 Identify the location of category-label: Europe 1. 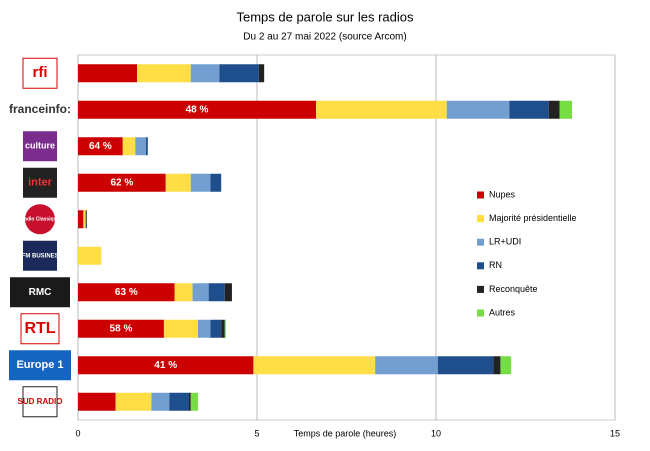
(39, 365).